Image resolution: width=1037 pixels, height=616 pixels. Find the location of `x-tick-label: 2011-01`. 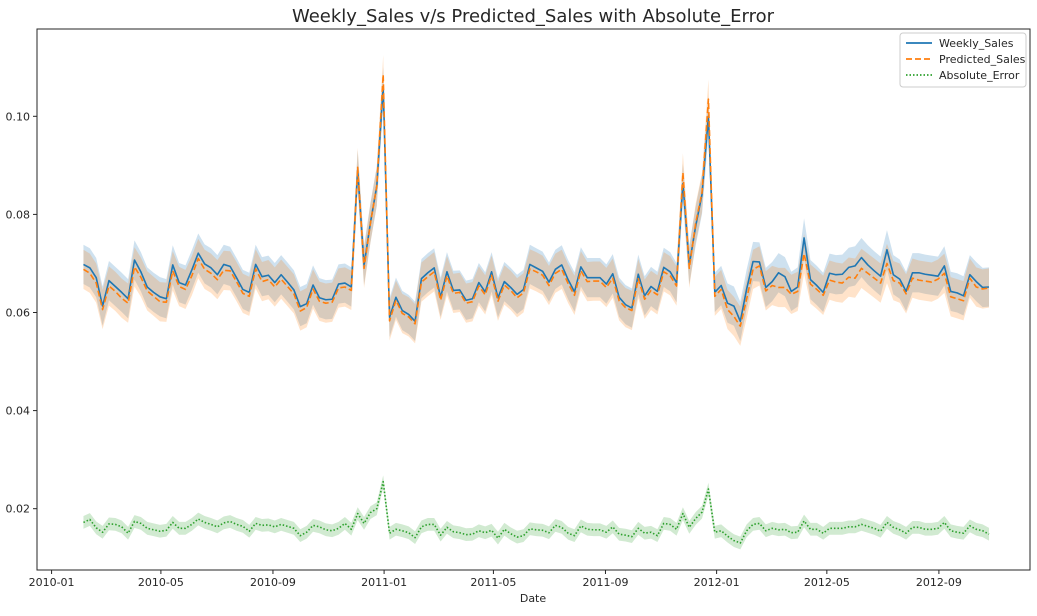

x-tick-label: 2011-01 is located at coordinates (384, 582).